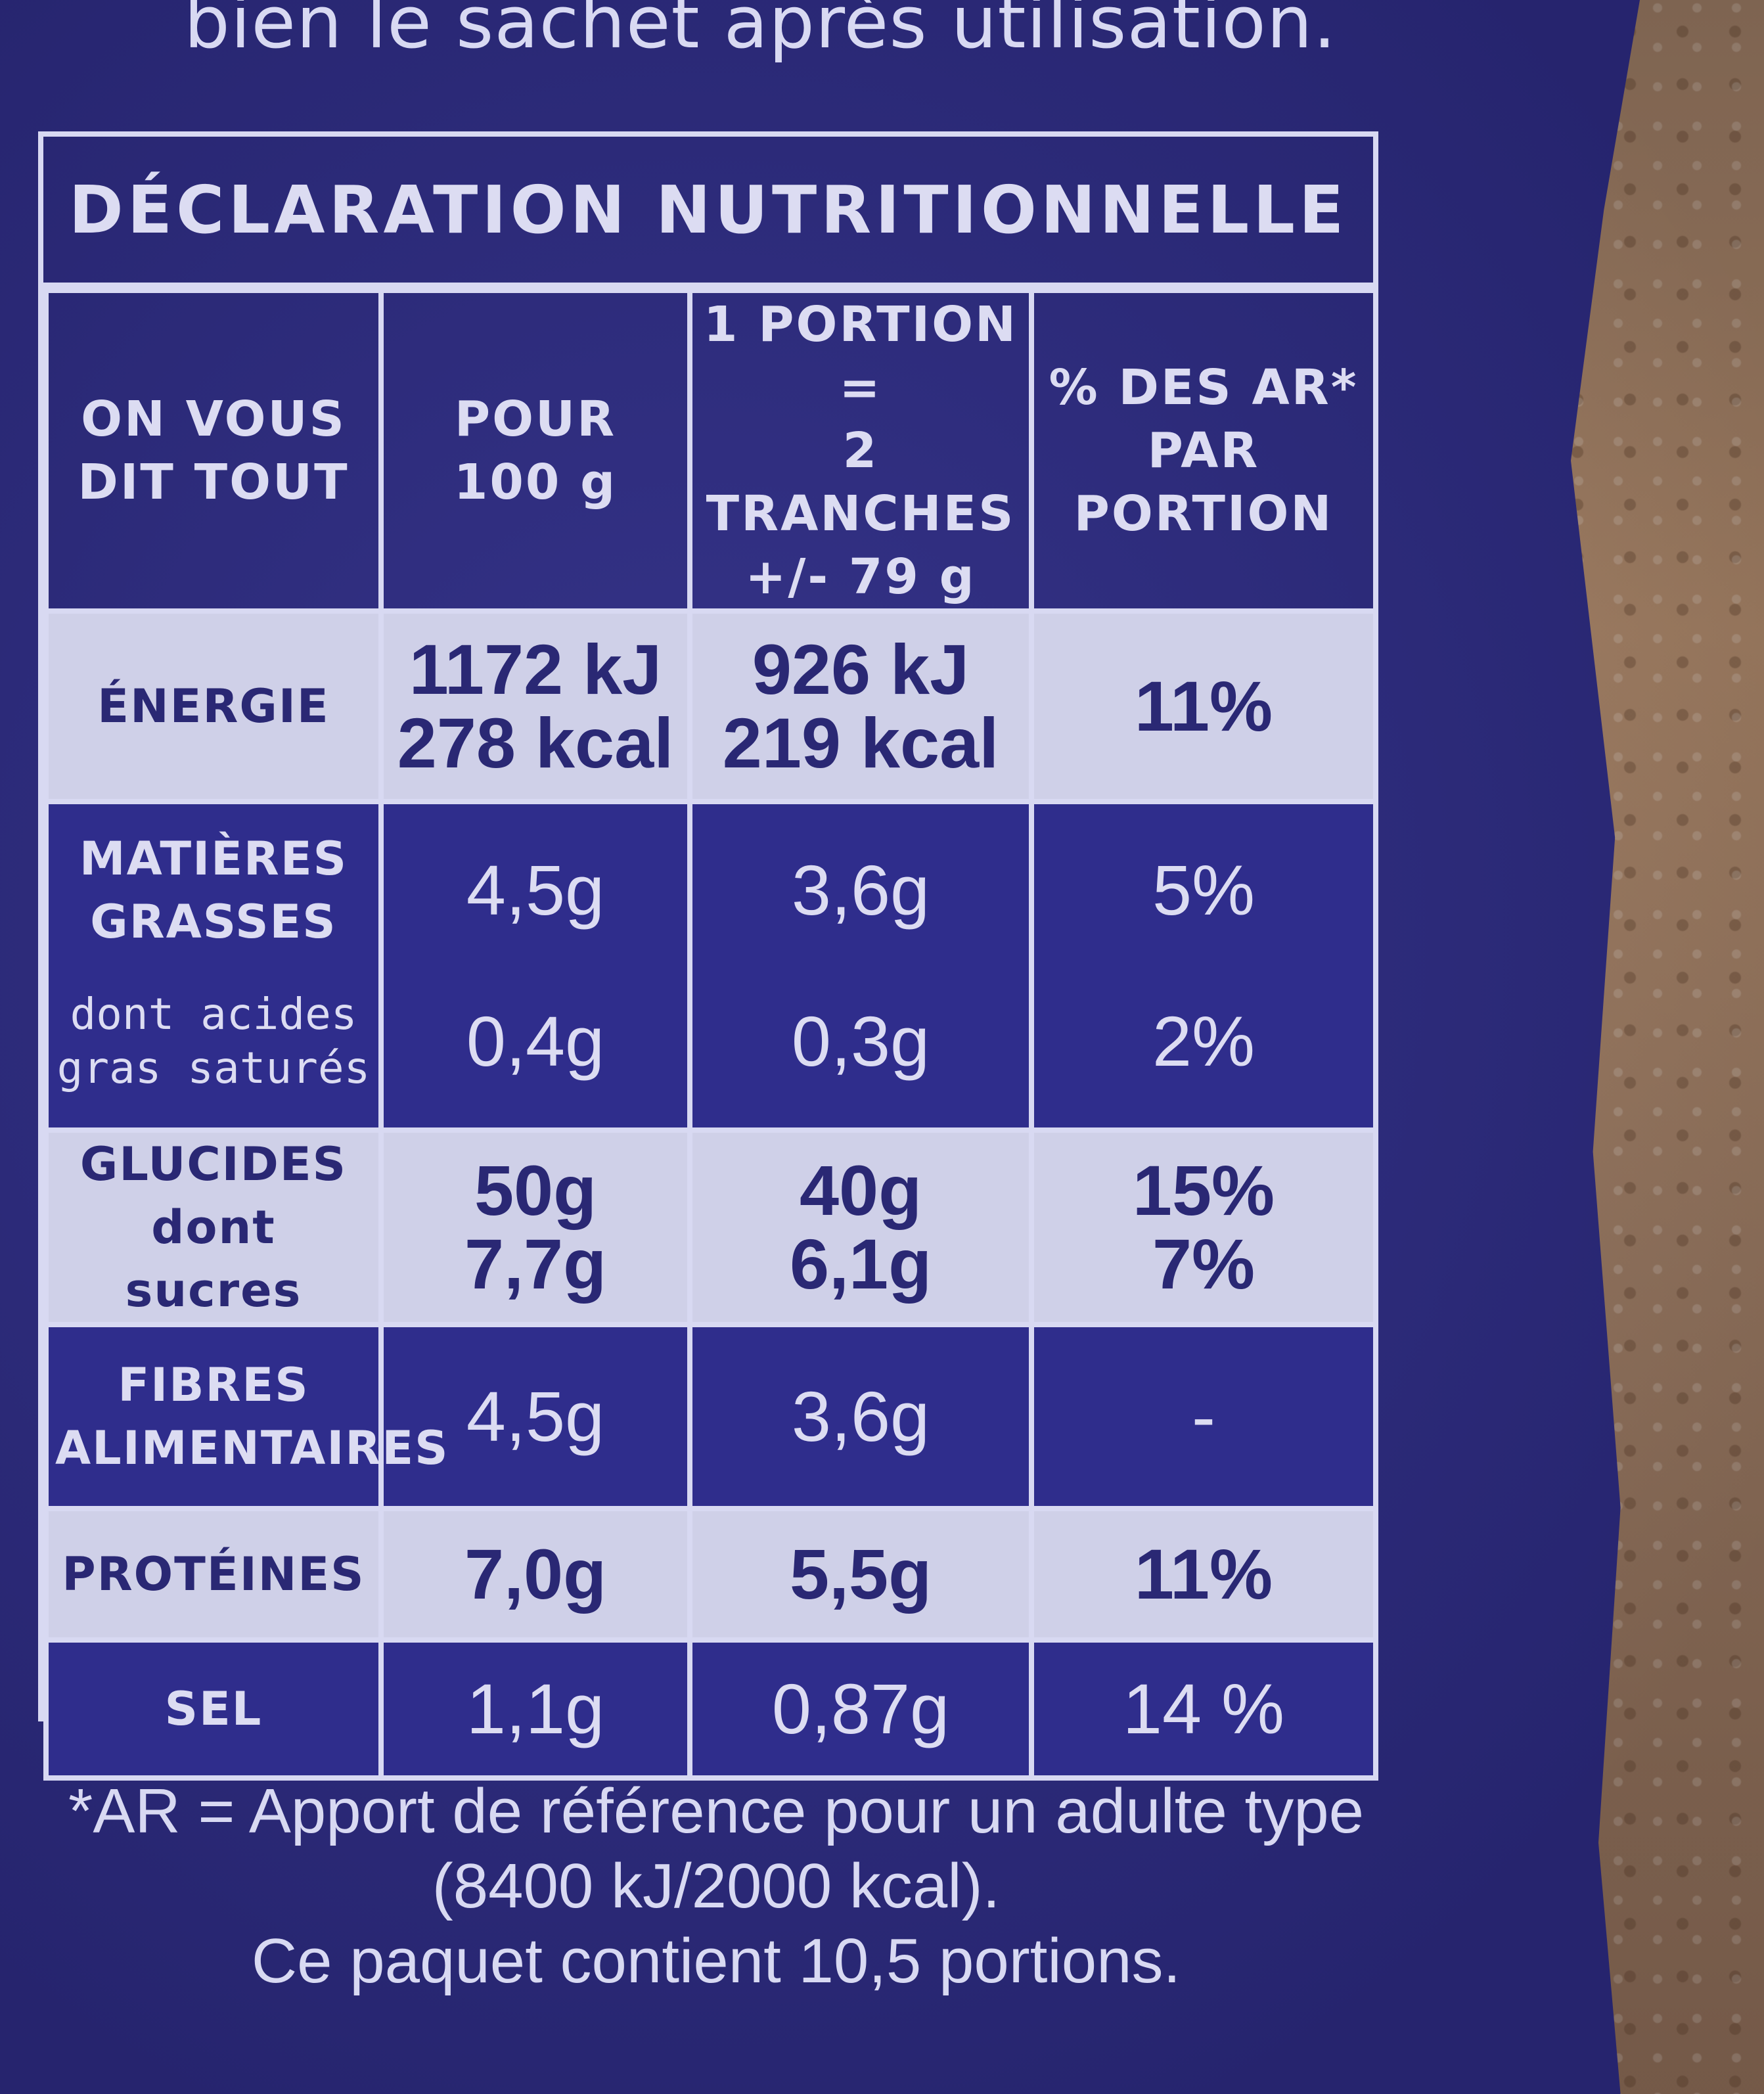  I want to click on fiber-label-line2: ALIMENTAIRES, so click(252, 1448).